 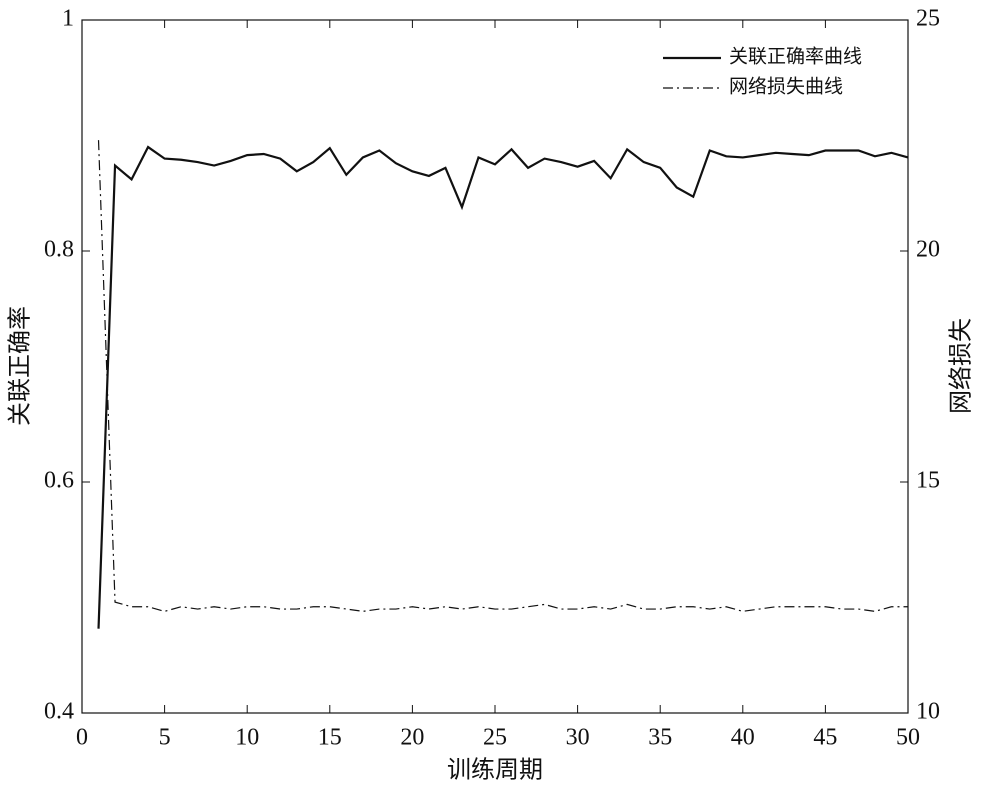 I want to click on x-tick-label: 25, so click(x=495, y=738).